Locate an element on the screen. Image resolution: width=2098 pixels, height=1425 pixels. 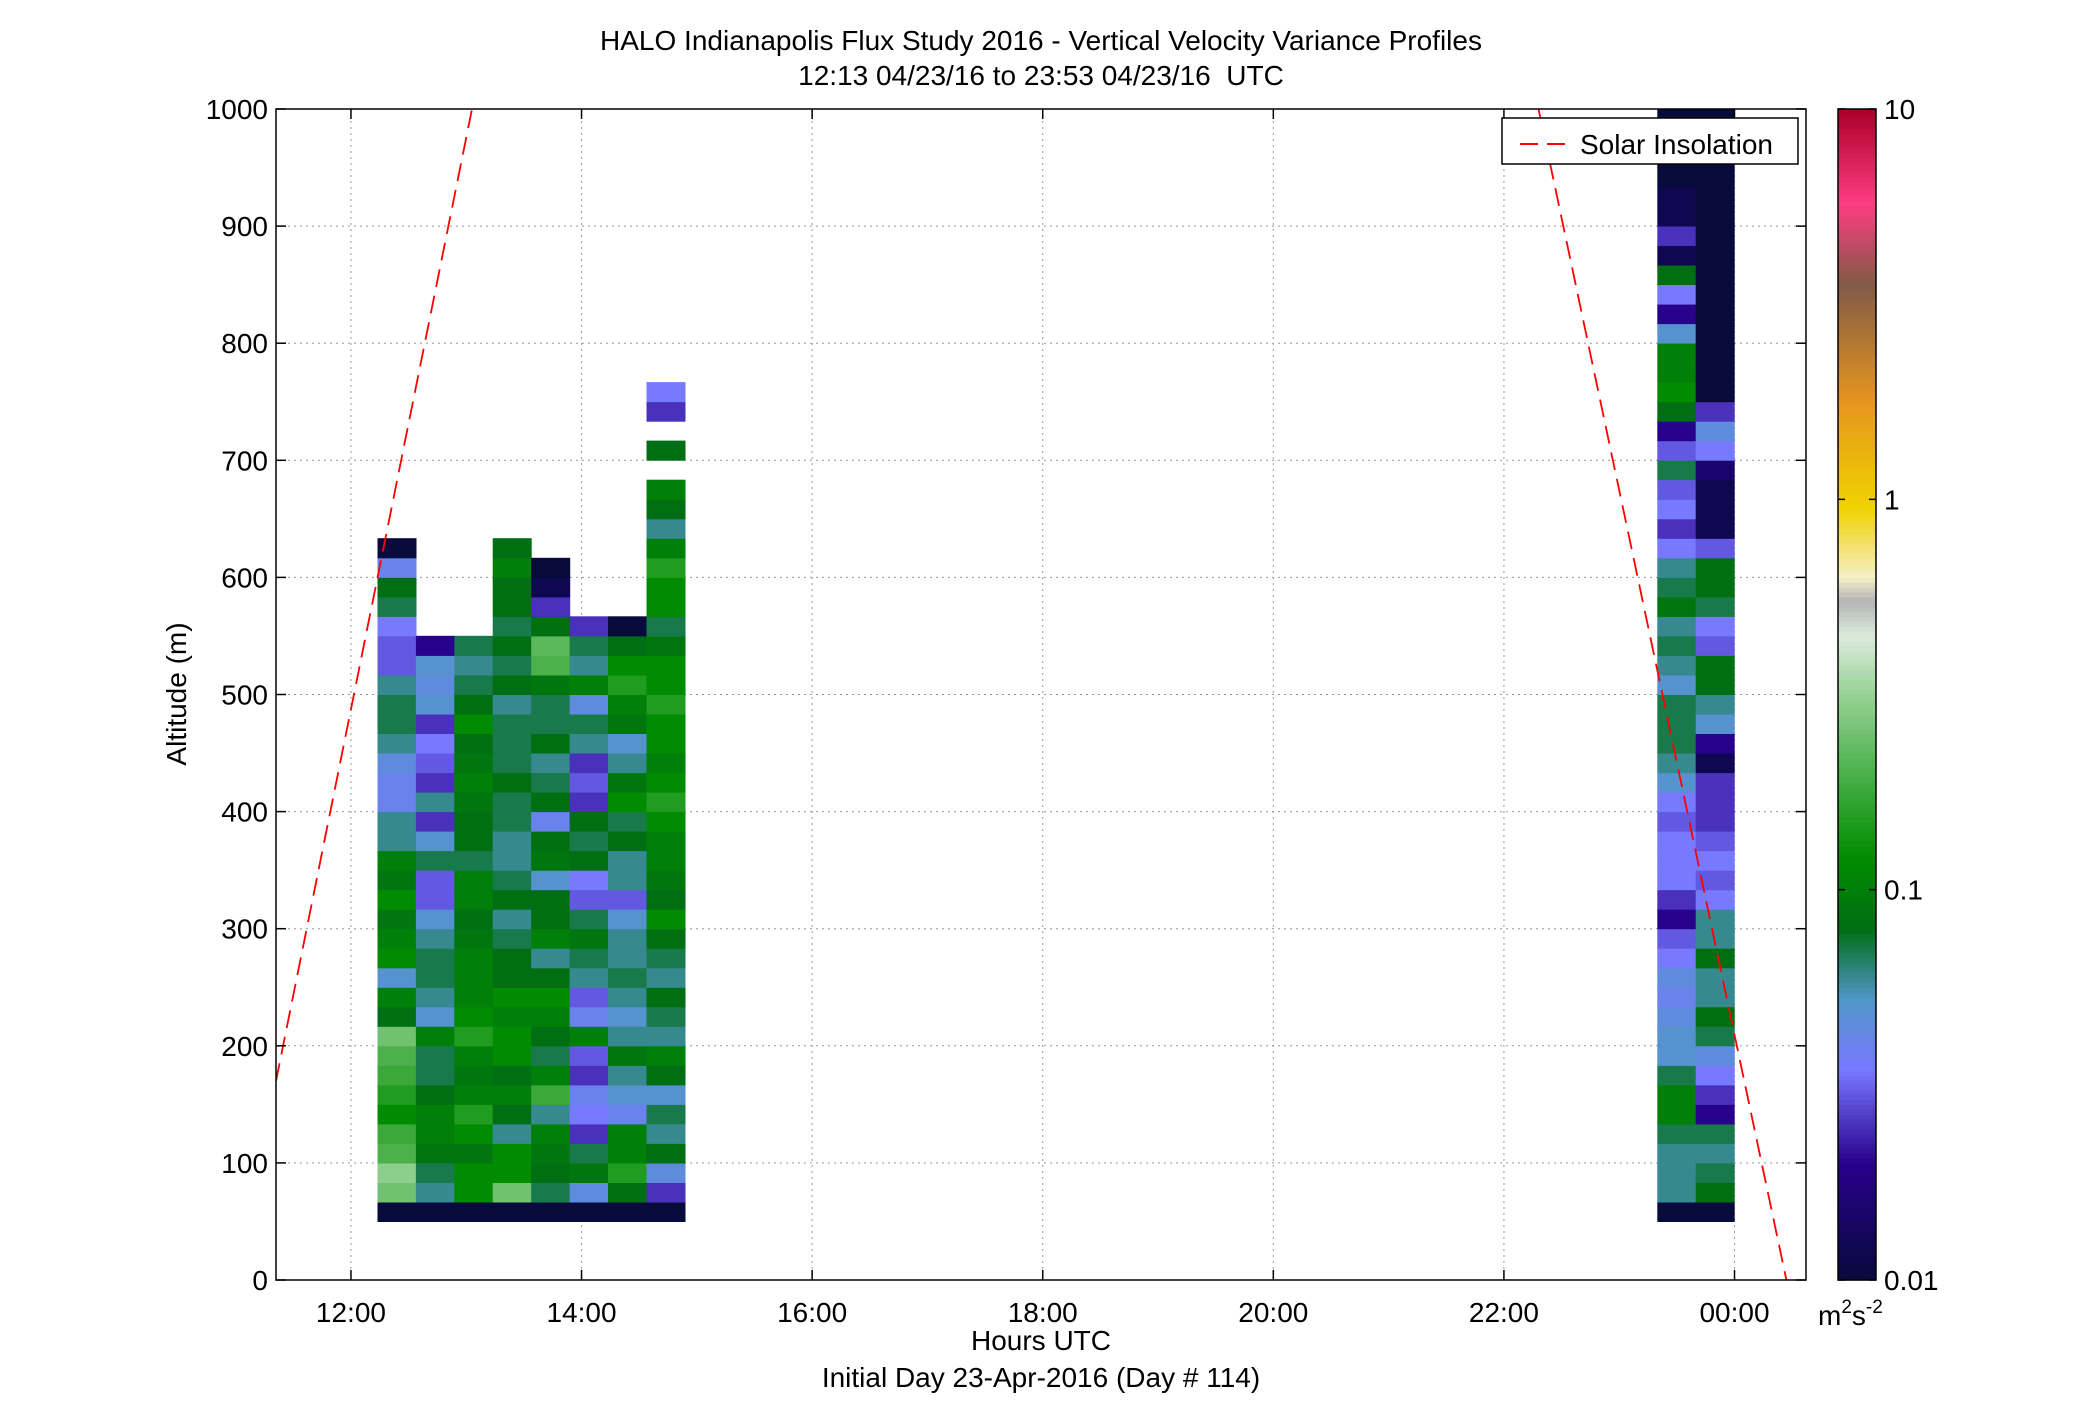
y-tick-label: 700 is located at coordinates (244, 460).